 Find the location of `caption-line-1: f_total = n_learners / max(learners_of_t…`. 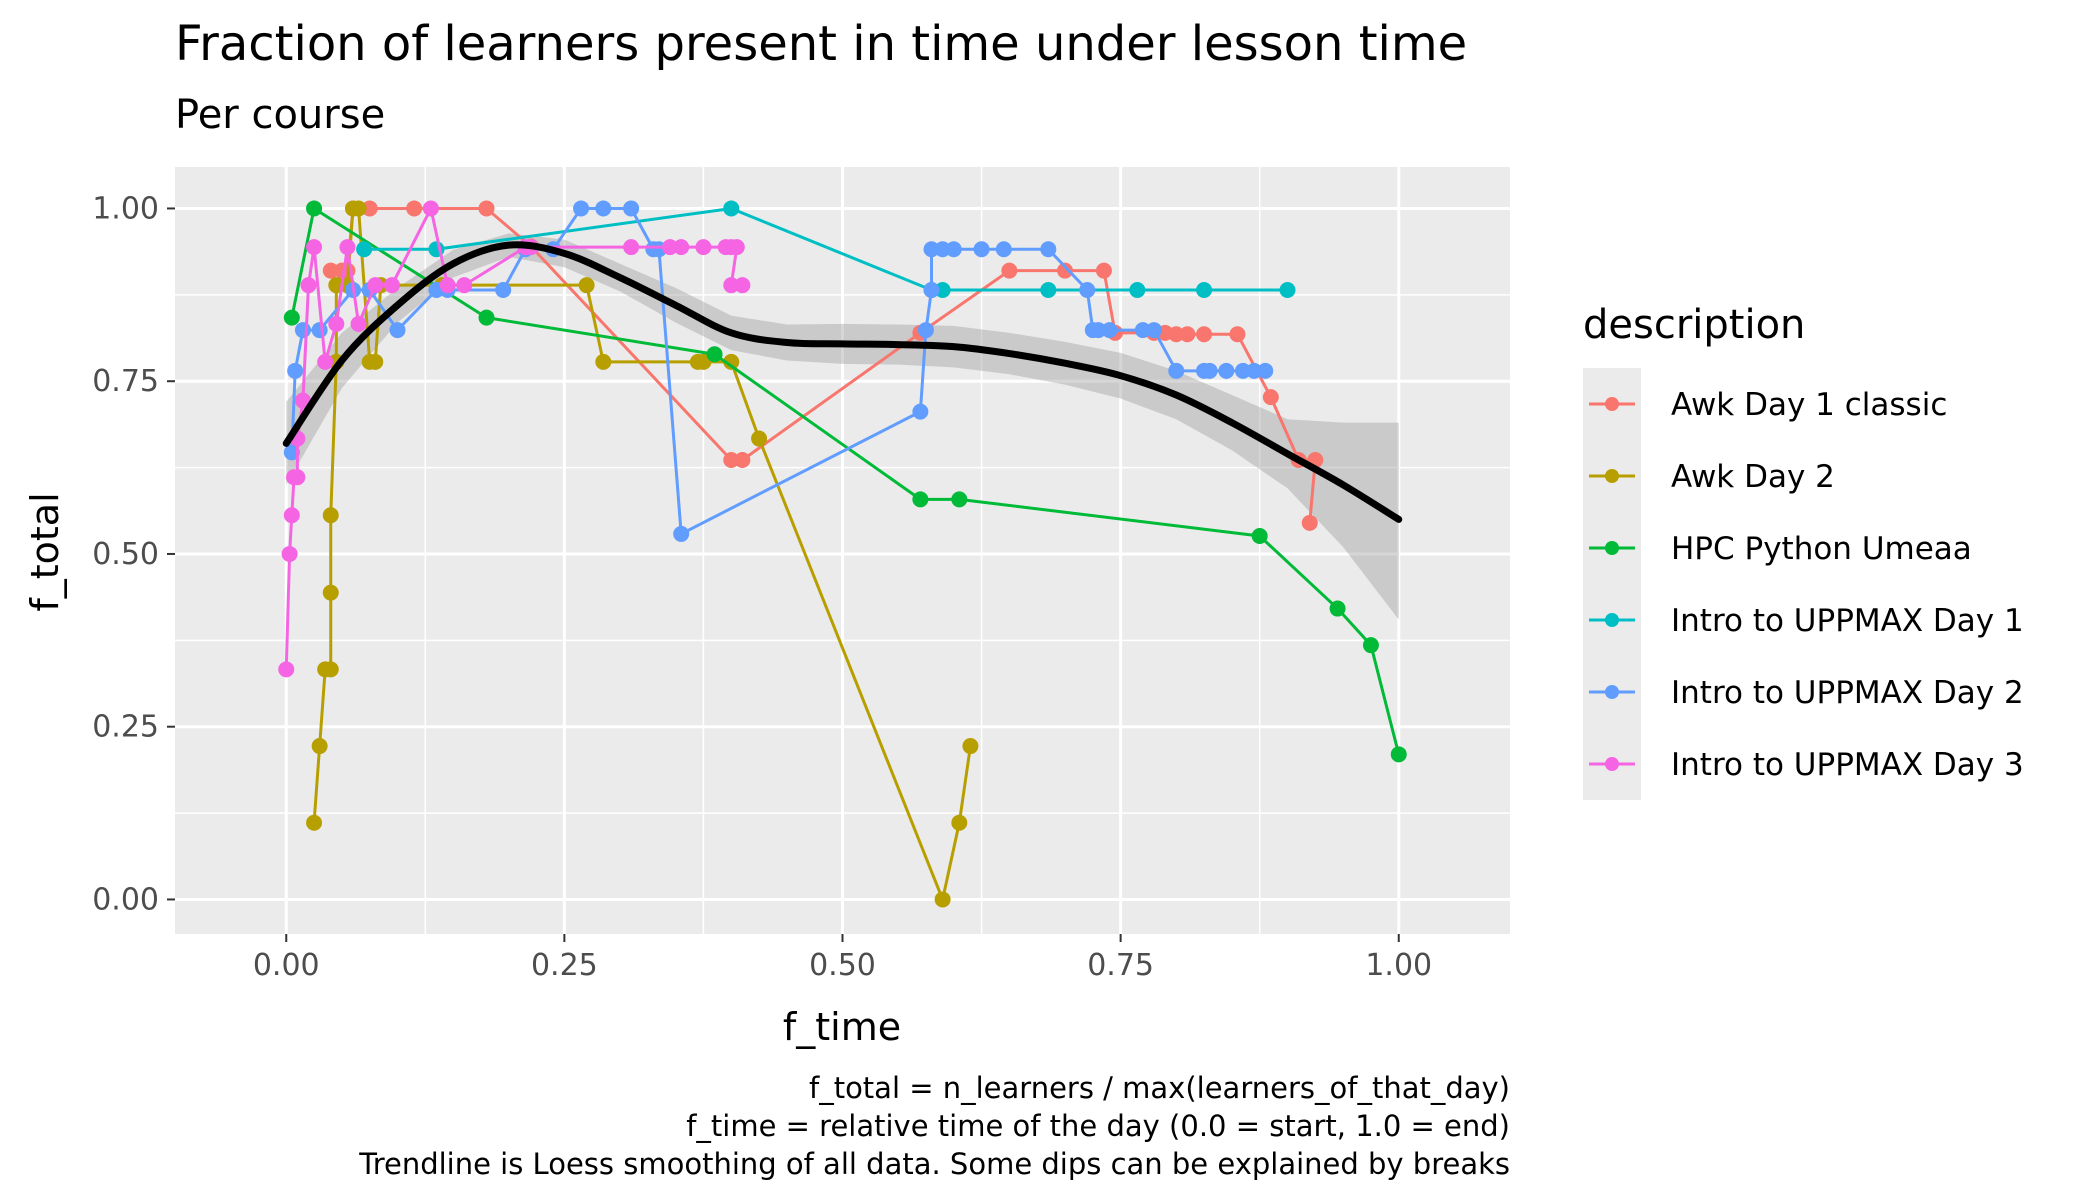

caption-line-1: f_total = n_learners / max(learners_of_t… is located at coordinates (1159, 1088).